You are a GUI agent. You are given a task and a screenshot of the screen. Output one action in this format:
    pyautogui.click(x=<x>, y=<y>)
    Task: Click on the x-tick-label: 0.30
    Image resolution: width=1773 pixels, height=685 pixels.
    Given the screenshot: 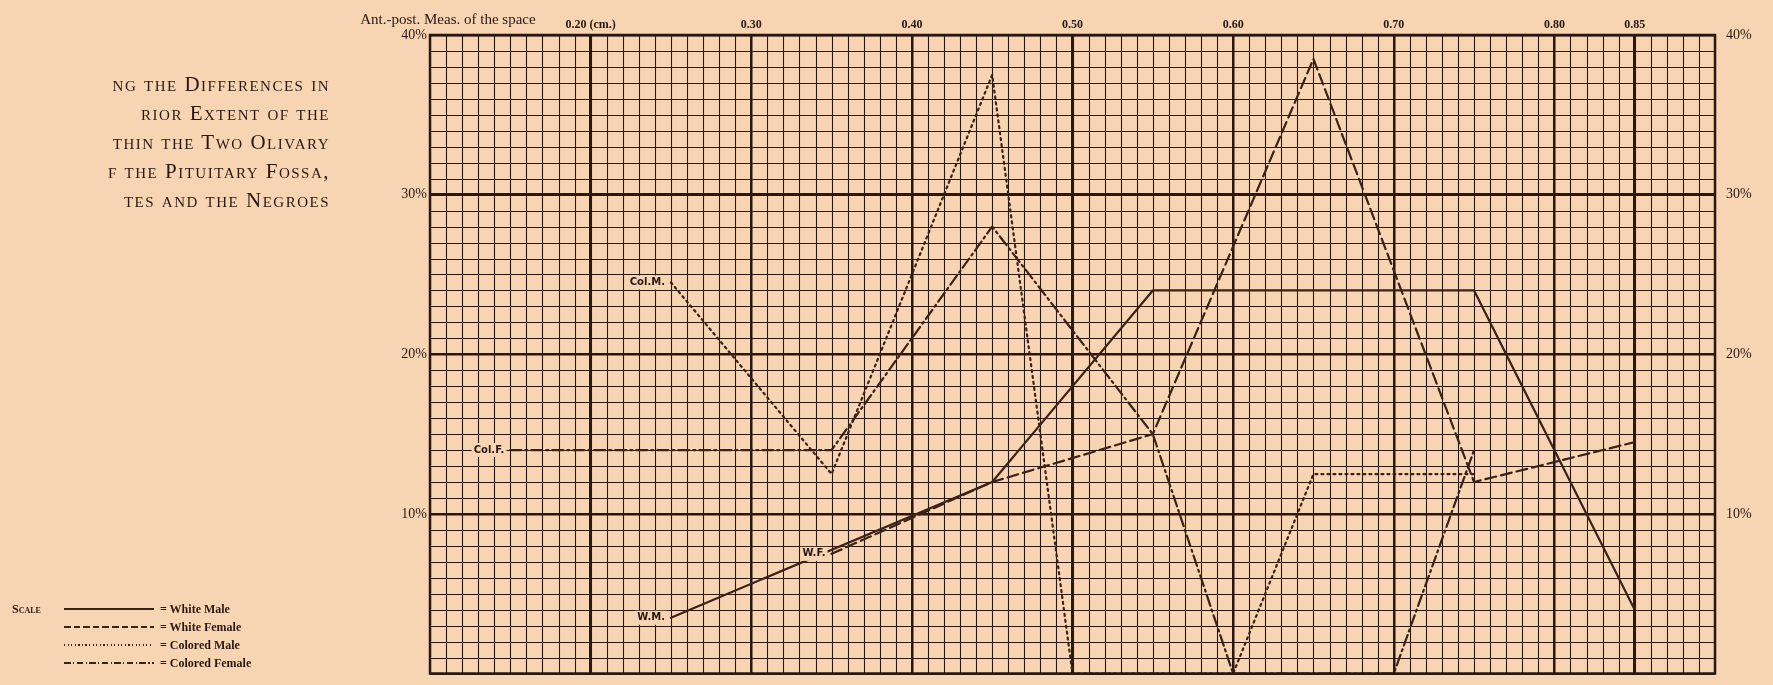 What is the action you would take?
    pyautogui.click(x=751, y=23)
    